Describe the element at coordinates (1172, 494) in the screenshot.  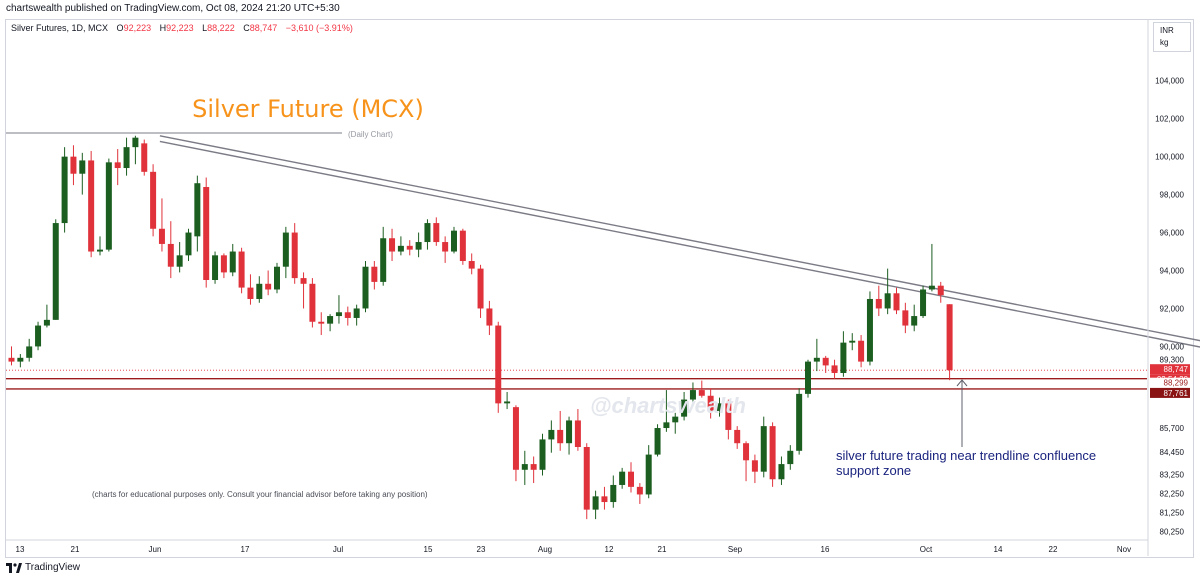
I see `price-tick-label: 82,250` at that location.